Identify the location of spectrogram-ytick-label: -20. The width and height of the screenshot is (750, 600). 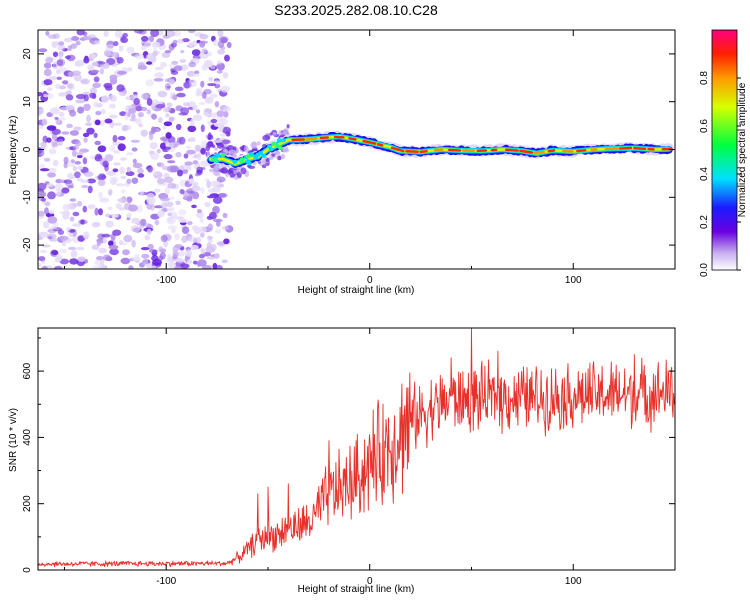
(27, 244).